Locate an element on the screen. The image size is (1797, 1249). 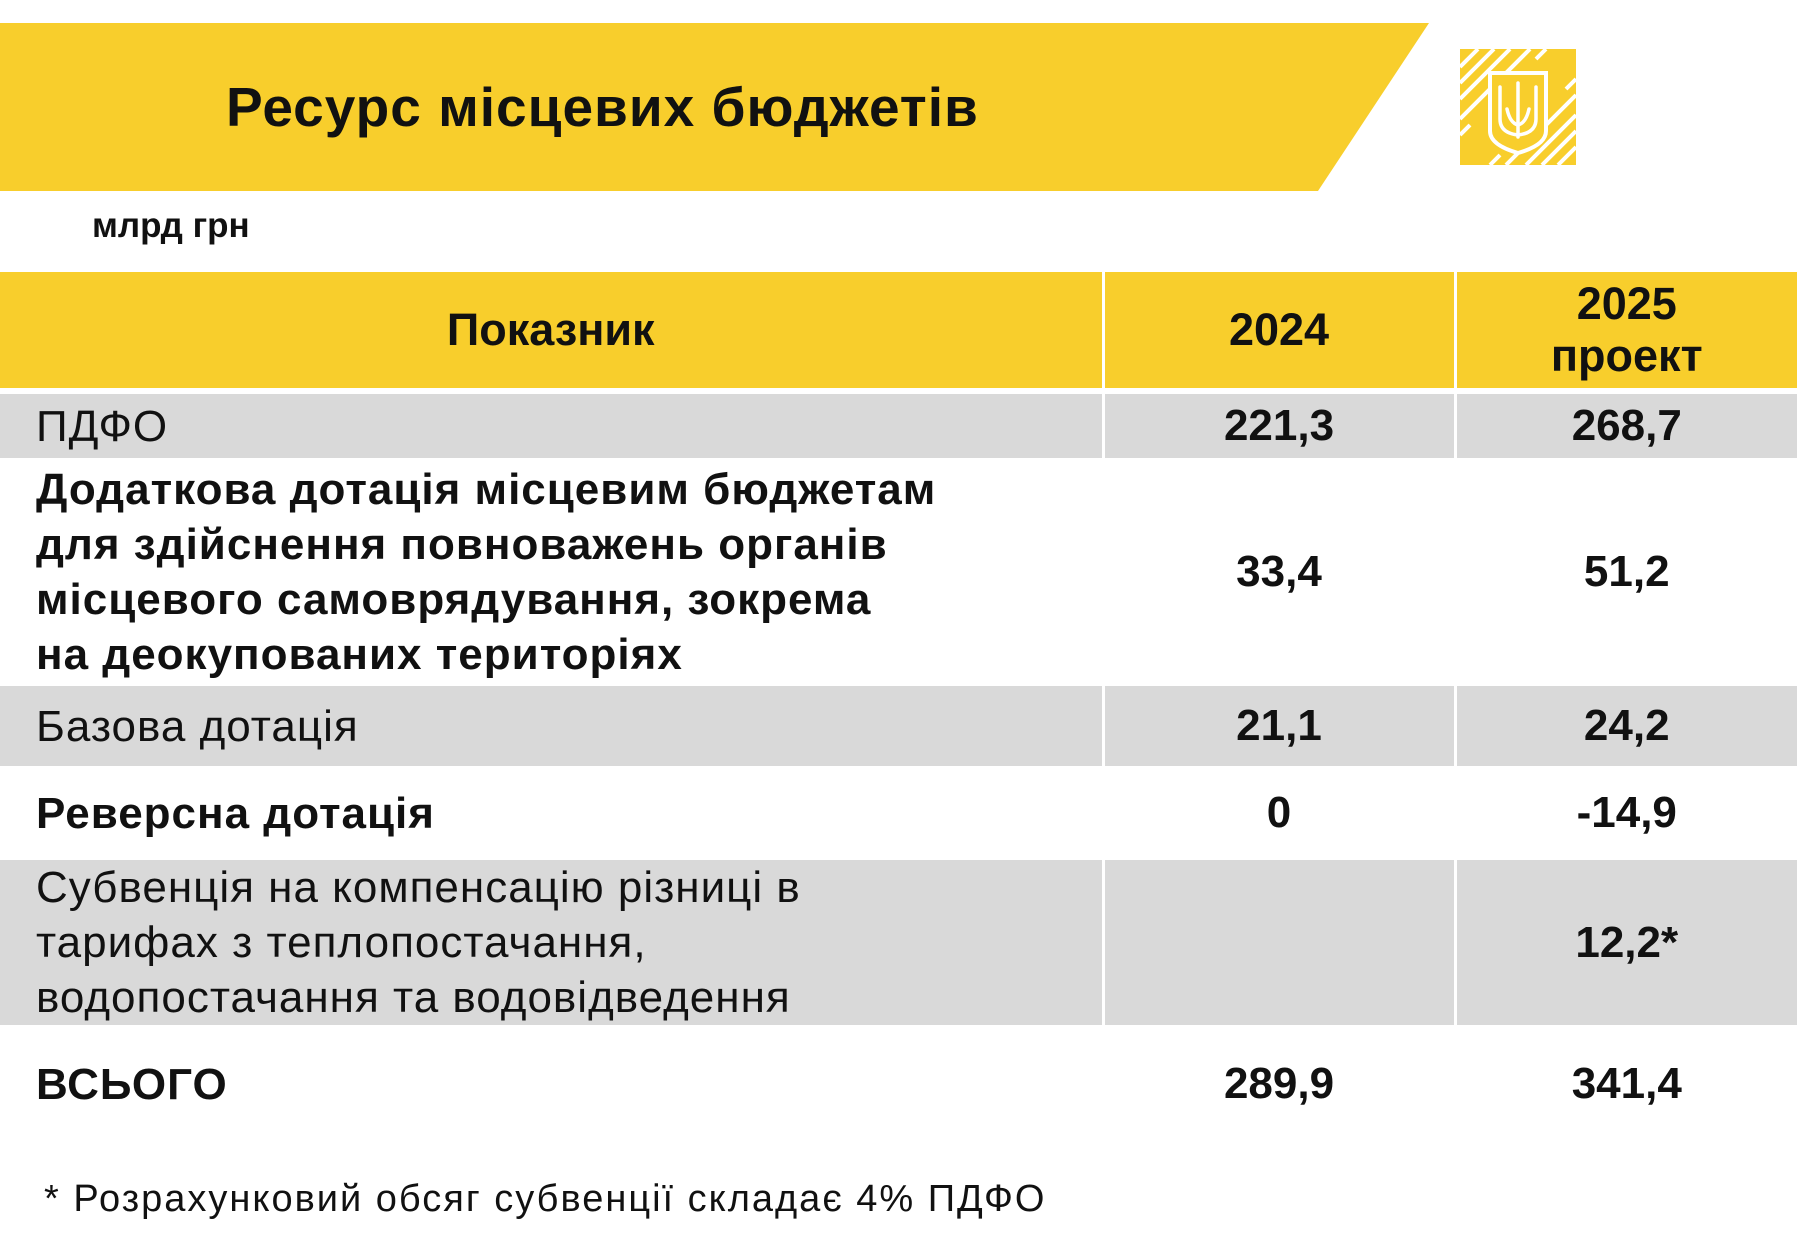
table-row: Базова дотація 21,1 24,2 is located at coordinates (898, 726).